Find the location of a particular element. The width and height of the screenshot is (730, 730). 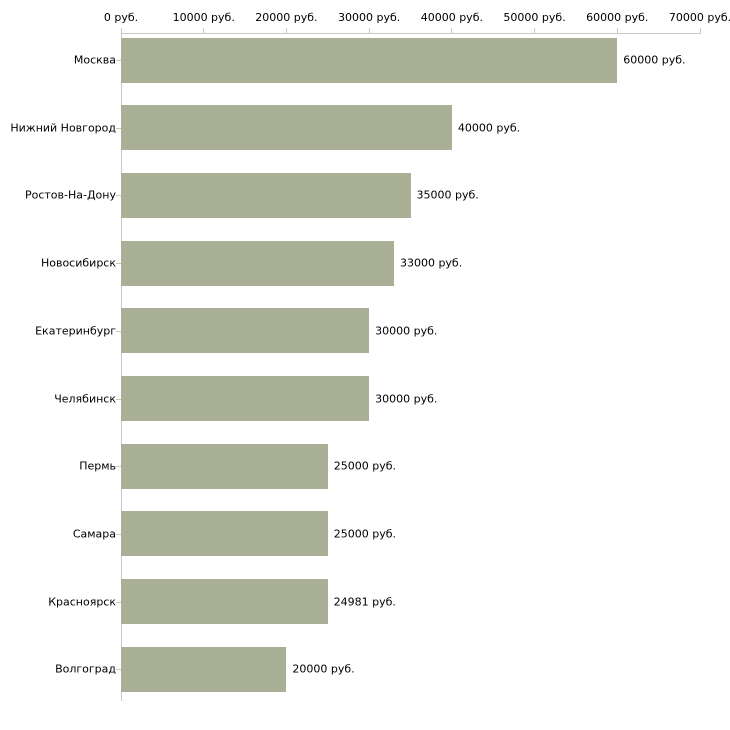

category-label: Нижний Новгород is located at coordinates (63, 128).